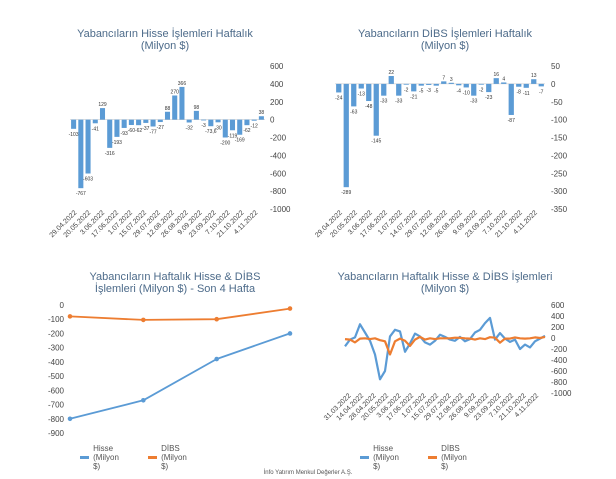 This screenshot has height=479, width=616. I want to click on data-label: -32, so click(189, 128).